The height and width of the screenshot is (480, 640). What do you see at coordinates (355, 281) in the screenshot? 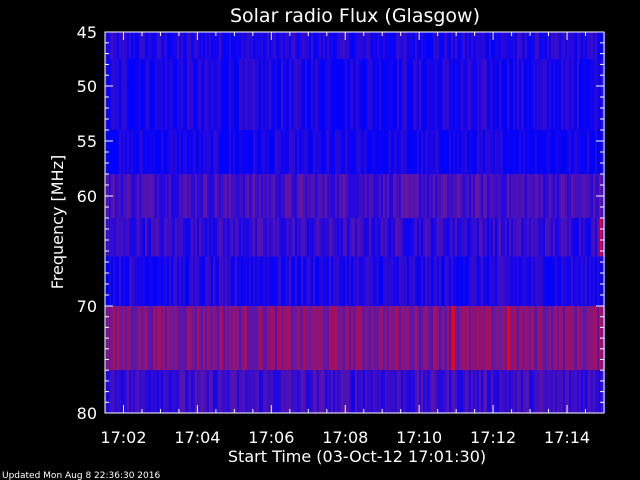
I see `spectrogram-band` at bounding box center [355, 281].